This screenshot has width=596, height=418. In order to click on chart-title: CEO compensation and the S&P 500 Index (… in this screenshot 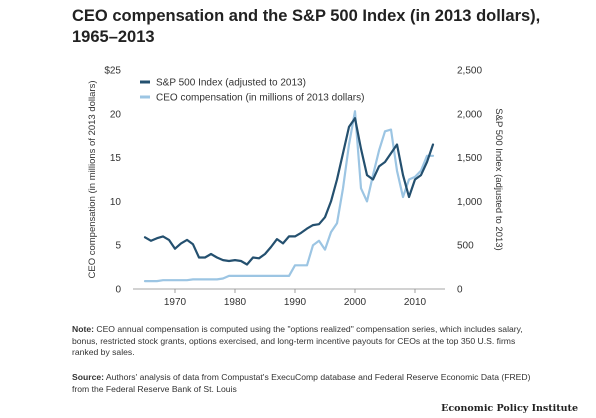, I will do `click(306, 26)`.